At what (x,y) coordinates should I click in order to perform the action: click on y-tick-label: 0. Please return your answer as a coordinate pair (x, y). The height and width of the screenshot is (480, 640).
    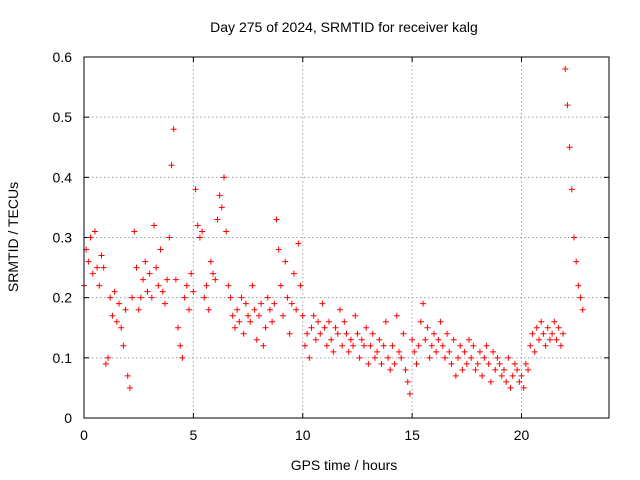
    Looking at the image, I should click on (68, 418).